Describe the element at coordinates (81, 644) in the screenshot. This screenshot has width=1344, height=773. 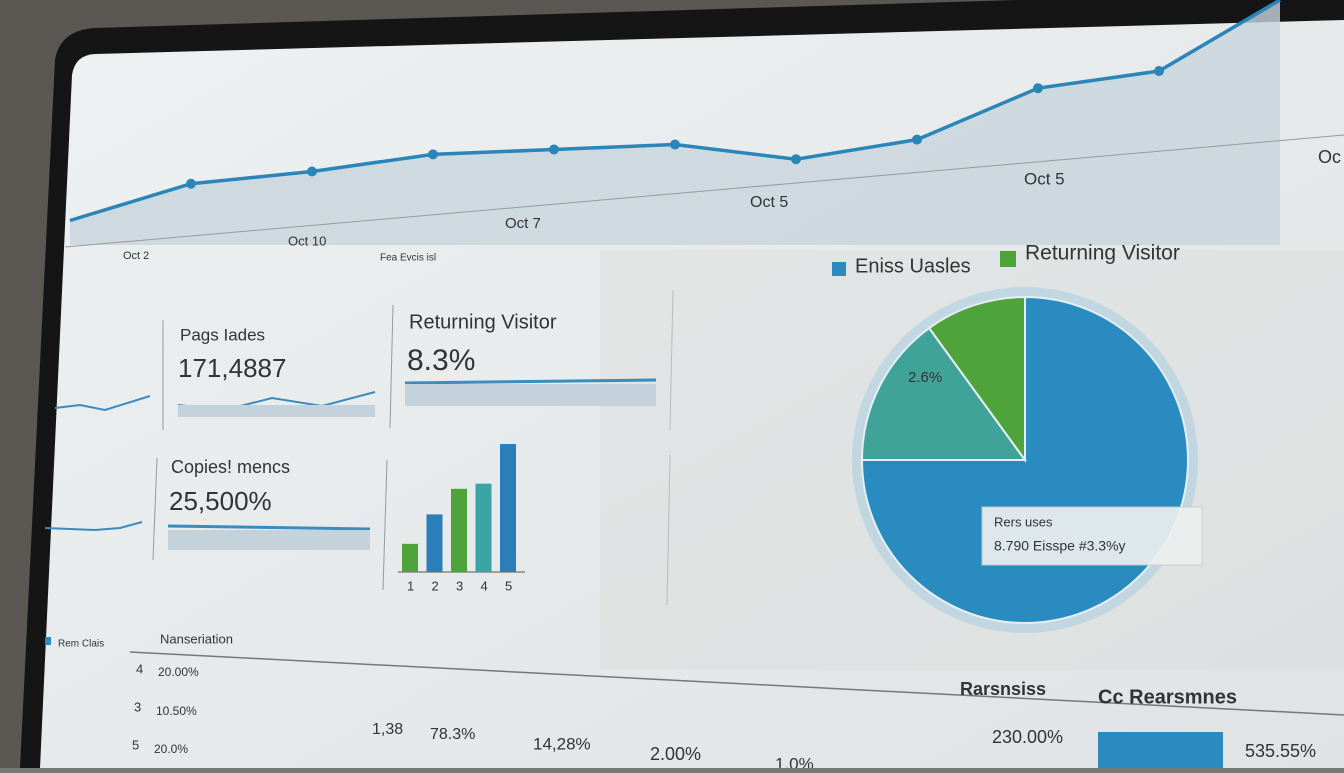
I see `table-legend: Rem Clais` at that location.